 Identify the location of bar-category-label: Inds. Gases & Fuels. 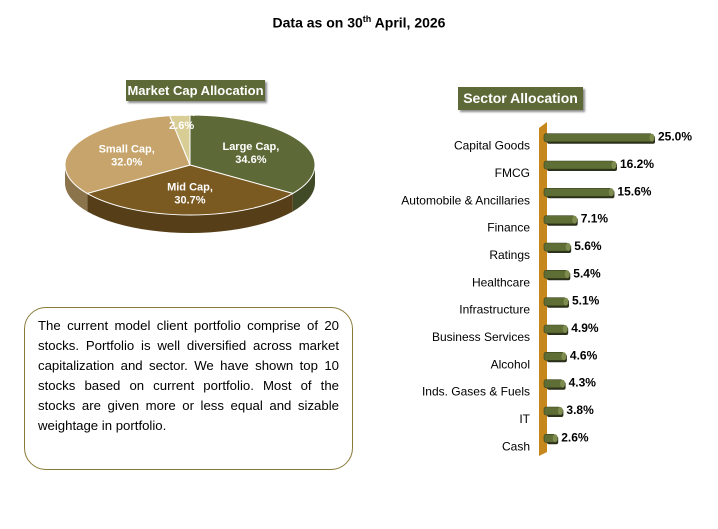
(476, 392).